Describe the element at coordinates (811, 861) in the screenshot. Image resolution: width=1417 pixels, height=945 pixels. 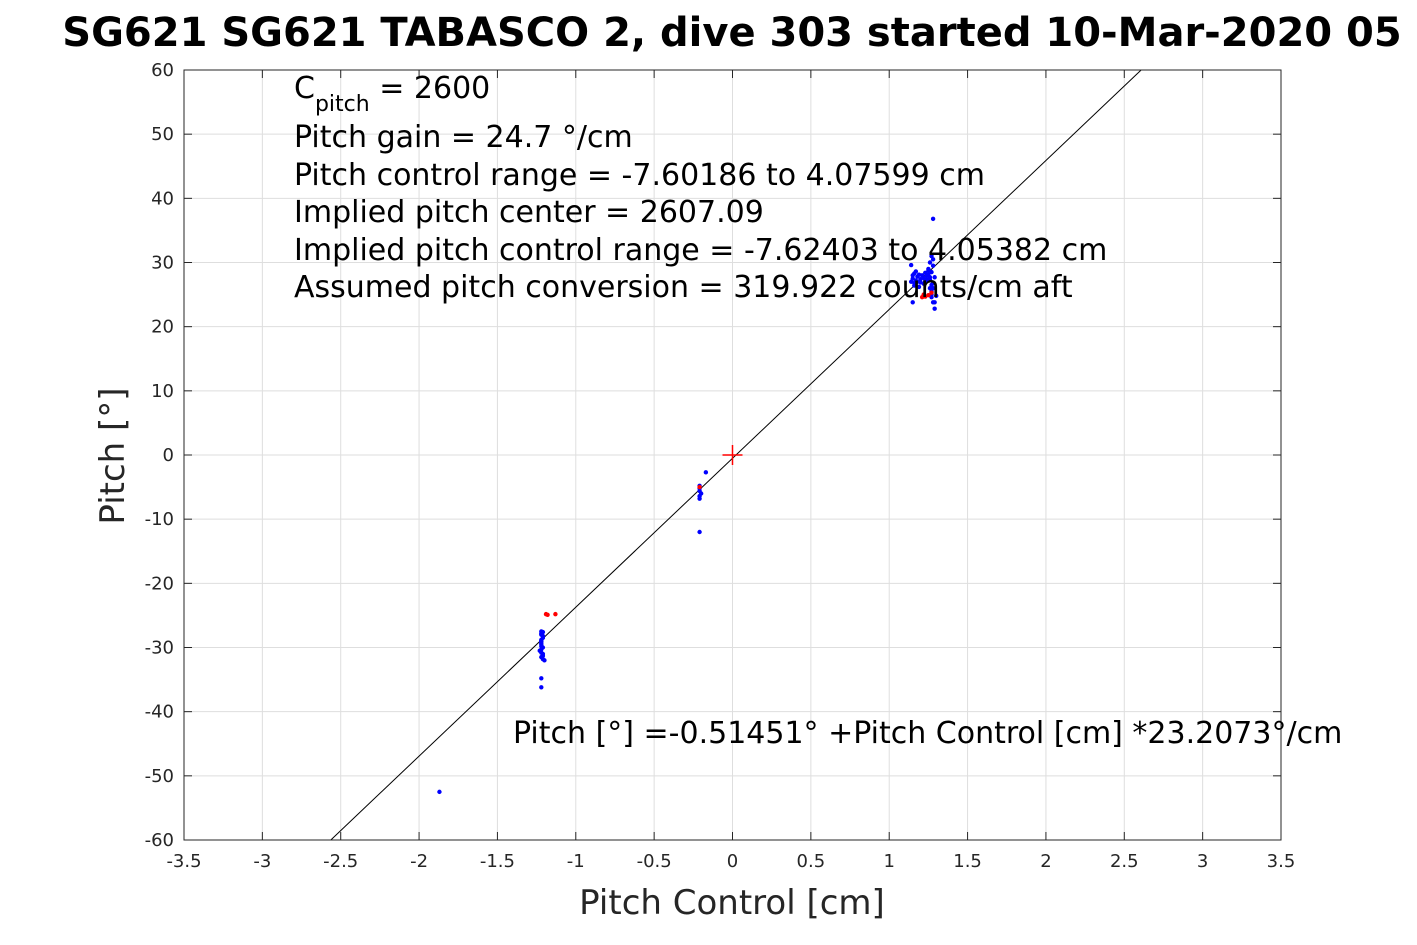
I see `x-tick-label: 0.5` at that location.